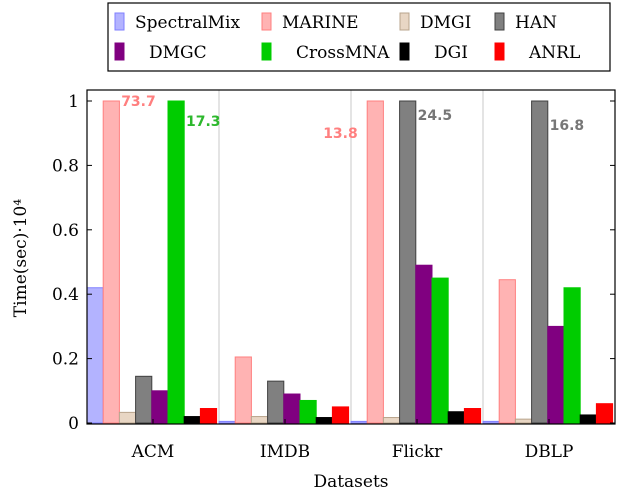 This screenshot has width=620, height=492. I want to click on legend-label: CrossMNA, so click(343, 53).